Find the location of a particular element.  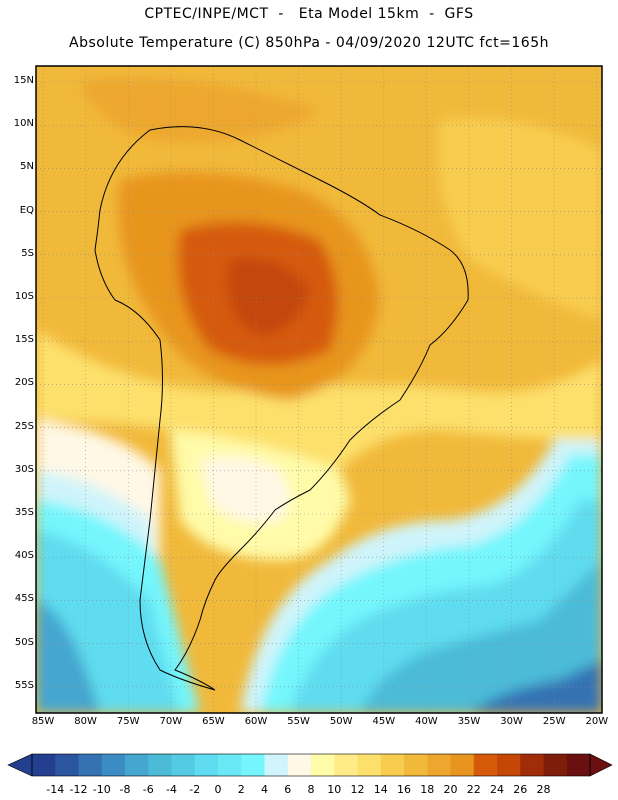

lon-label: 20W is located at coordinates (597, 721).